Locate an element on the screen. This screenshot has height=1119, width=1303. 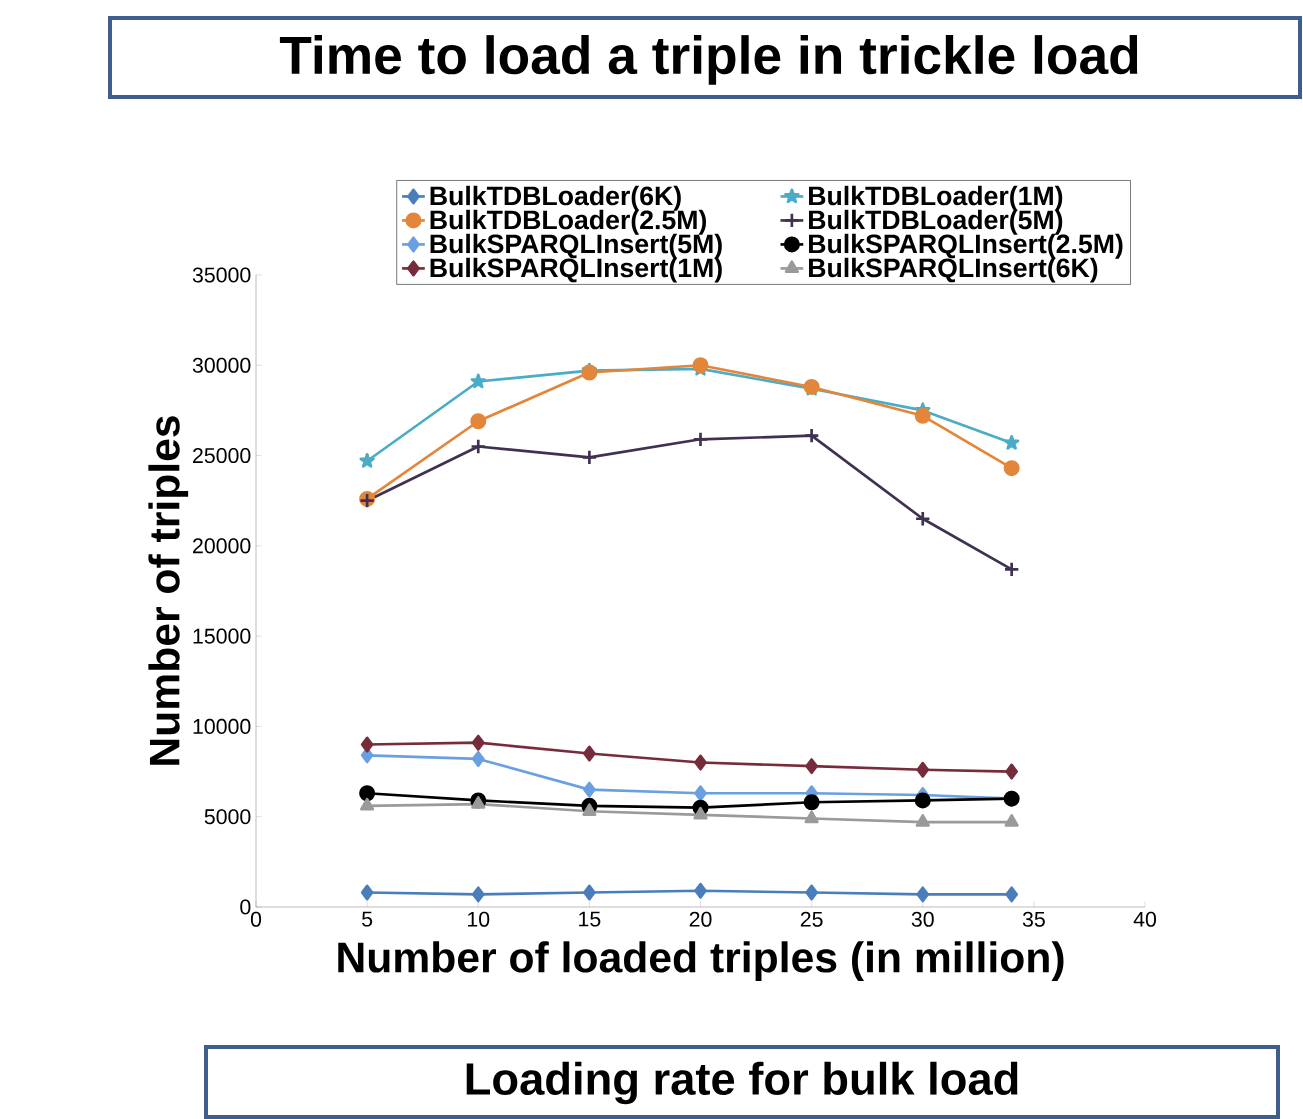
legend-label: BulkSPARQLInsert(6K) is located at coordinates (953, 270).